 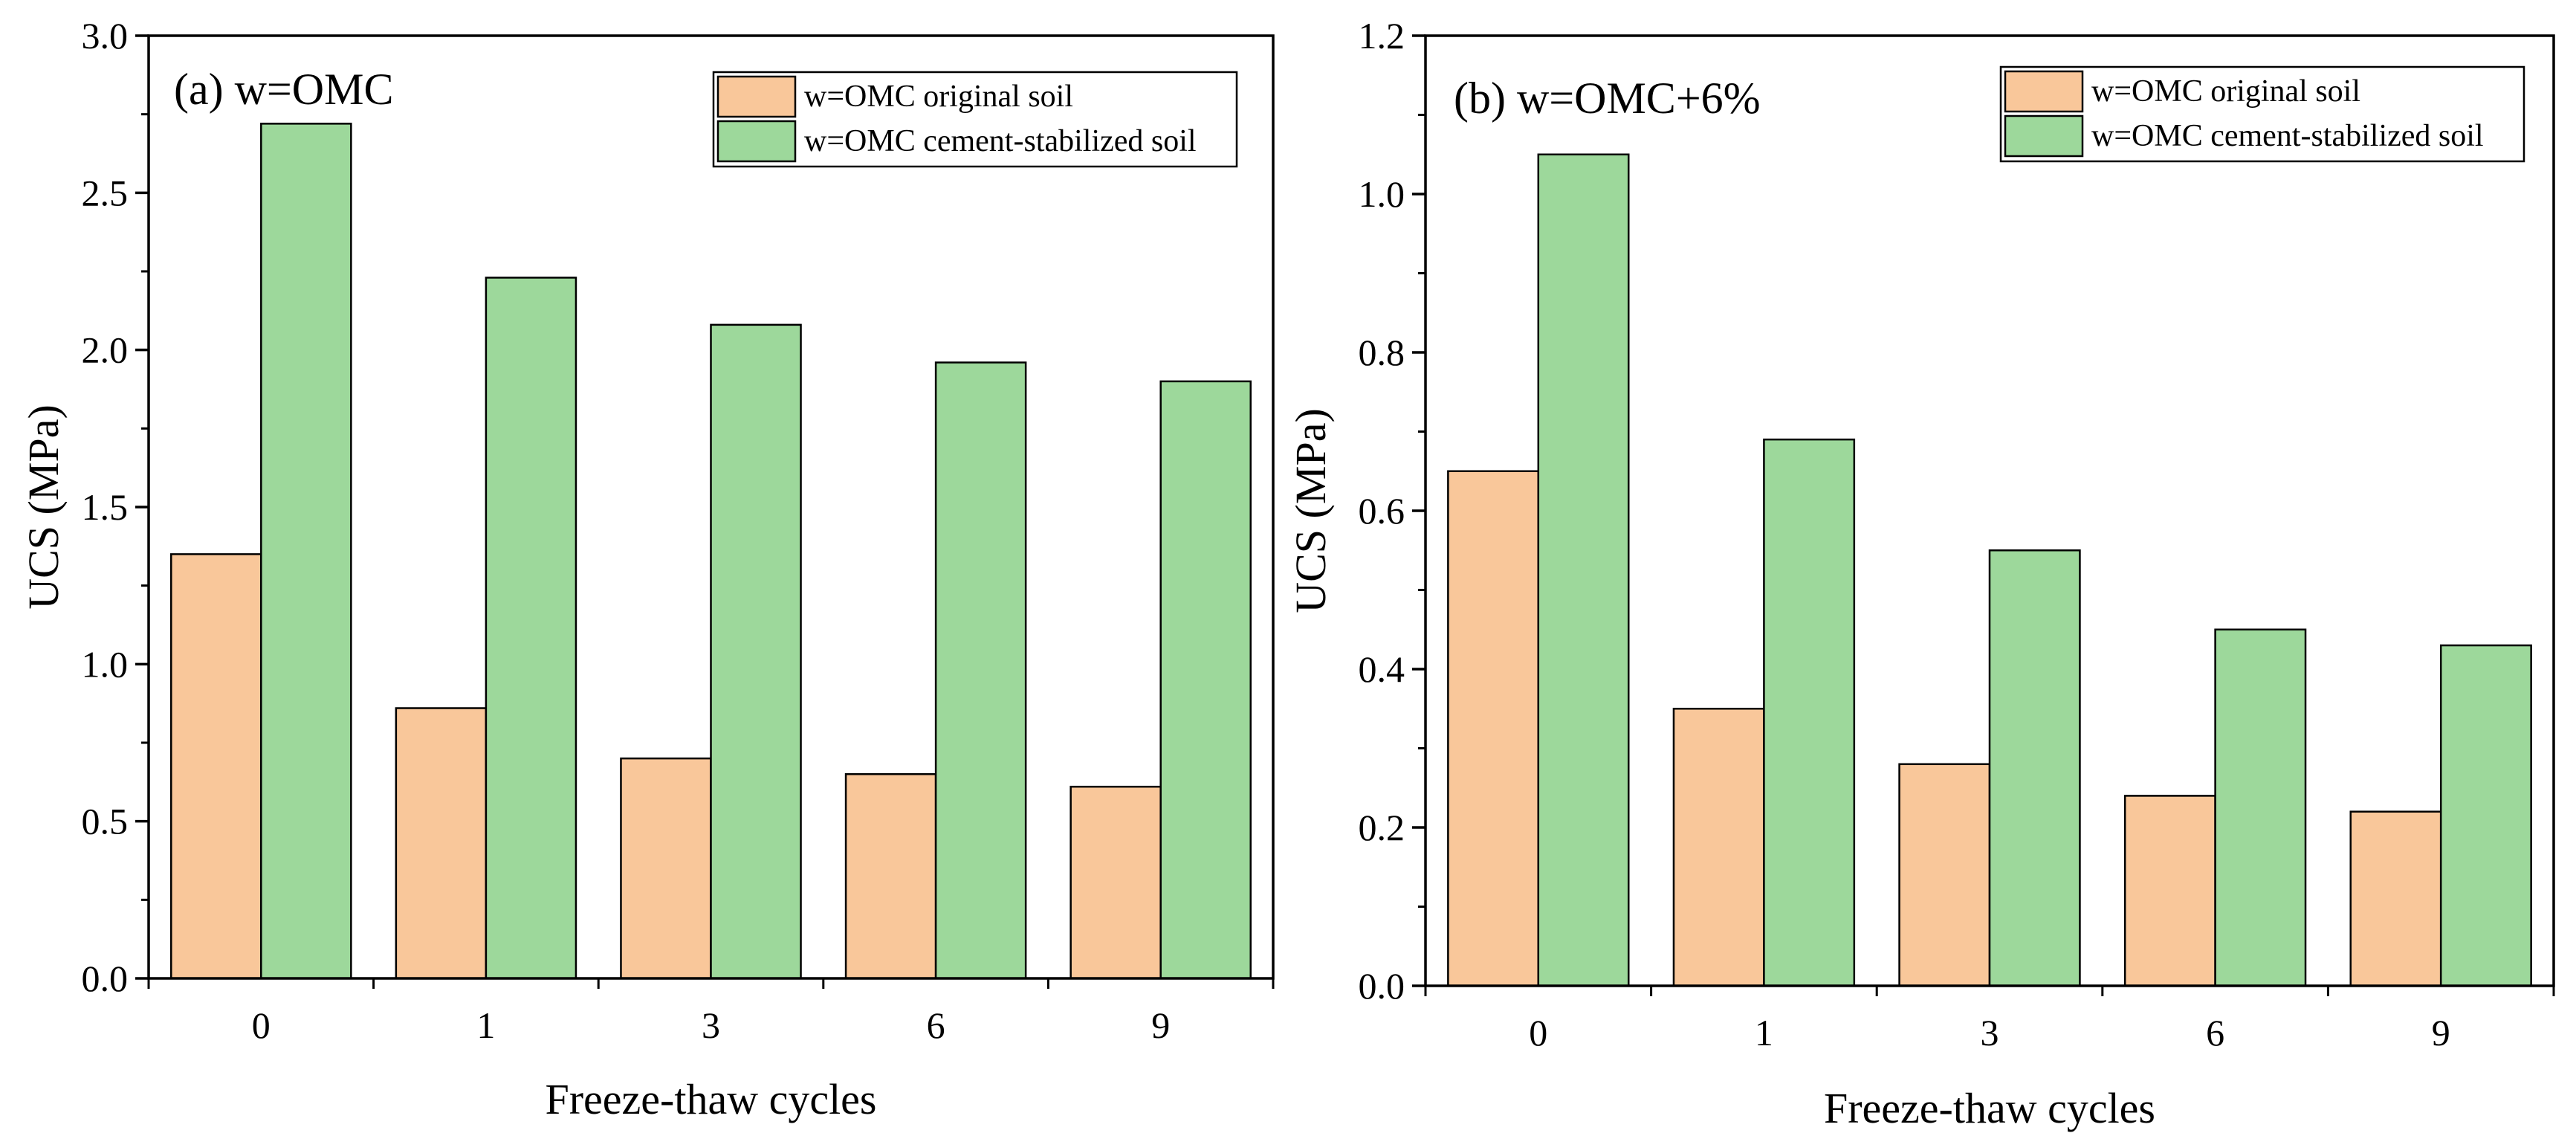 I want to click on panel-title: (b) w=OMC+6%, so click(x=1607, y=98).